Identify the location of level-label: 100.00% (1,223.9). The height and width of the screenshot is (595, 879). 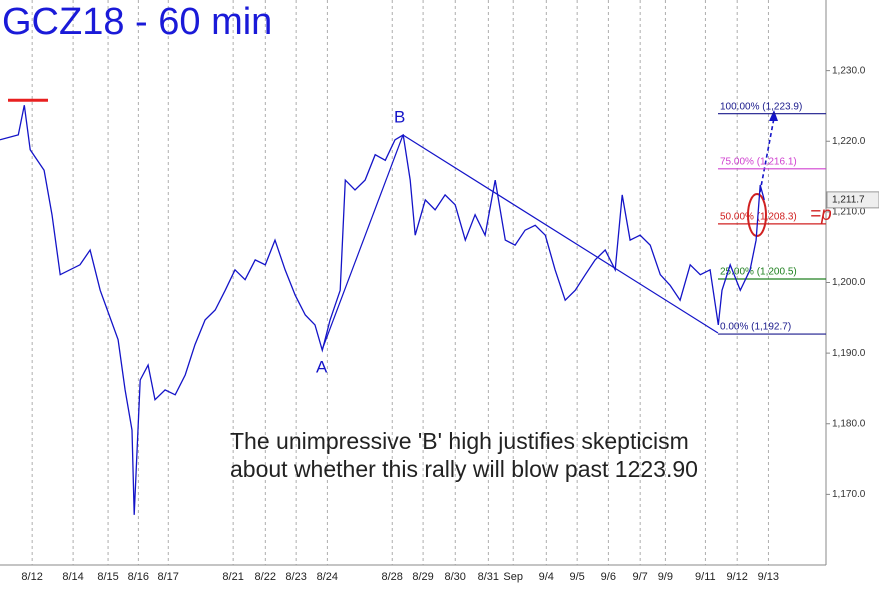
(761, 106).